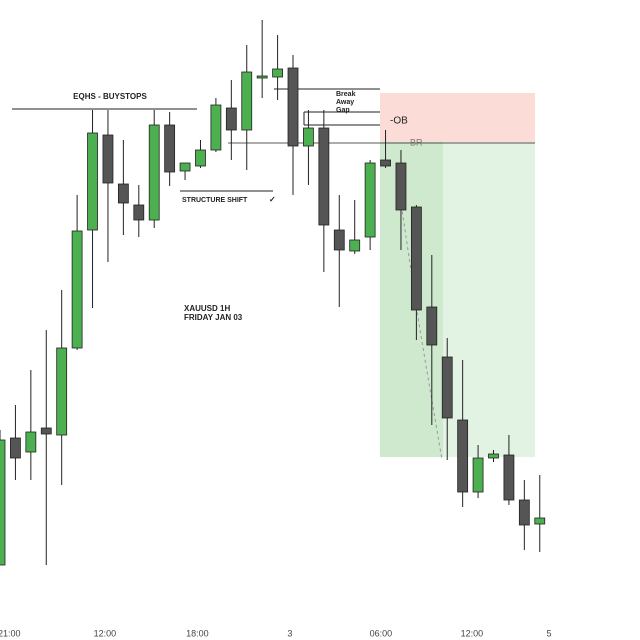 The image size is (640, 640). I want to click on x-tick-label: 18:00, so click(197, 633).